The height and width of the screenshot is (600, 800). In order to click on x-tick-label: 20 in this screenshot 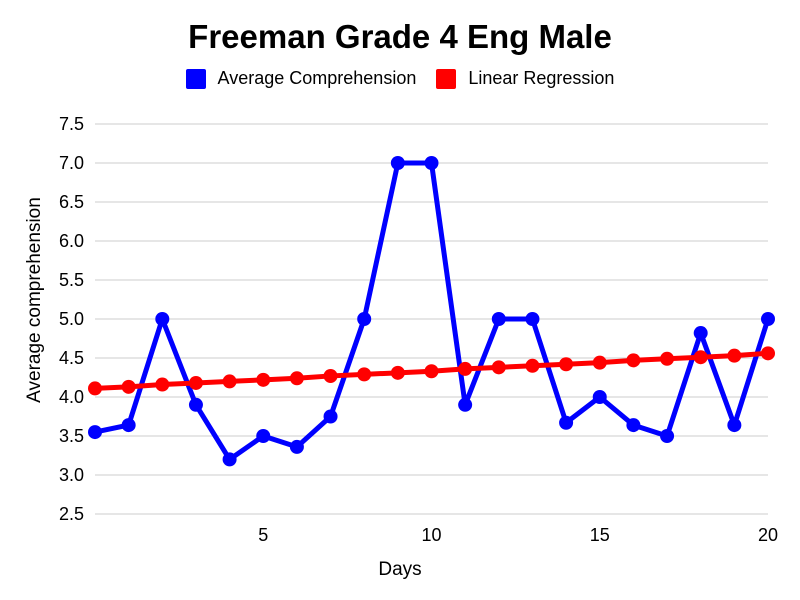, I will do `click(768, 535)`.